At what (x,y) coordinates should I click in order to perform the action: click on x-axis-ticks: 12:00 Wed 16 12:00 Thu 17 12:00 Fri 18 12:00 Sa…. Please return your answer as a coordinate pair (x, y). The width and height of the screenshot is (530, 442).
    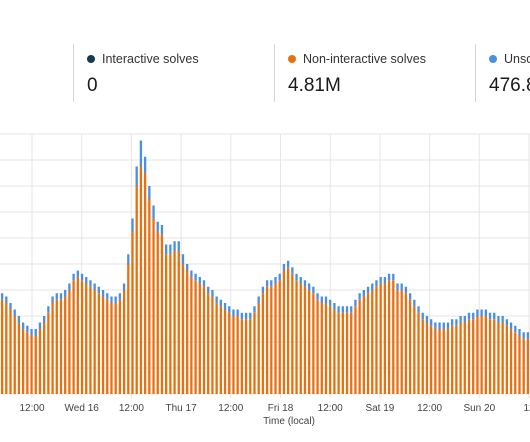
    Looking at the image, I should click on (274, 408).